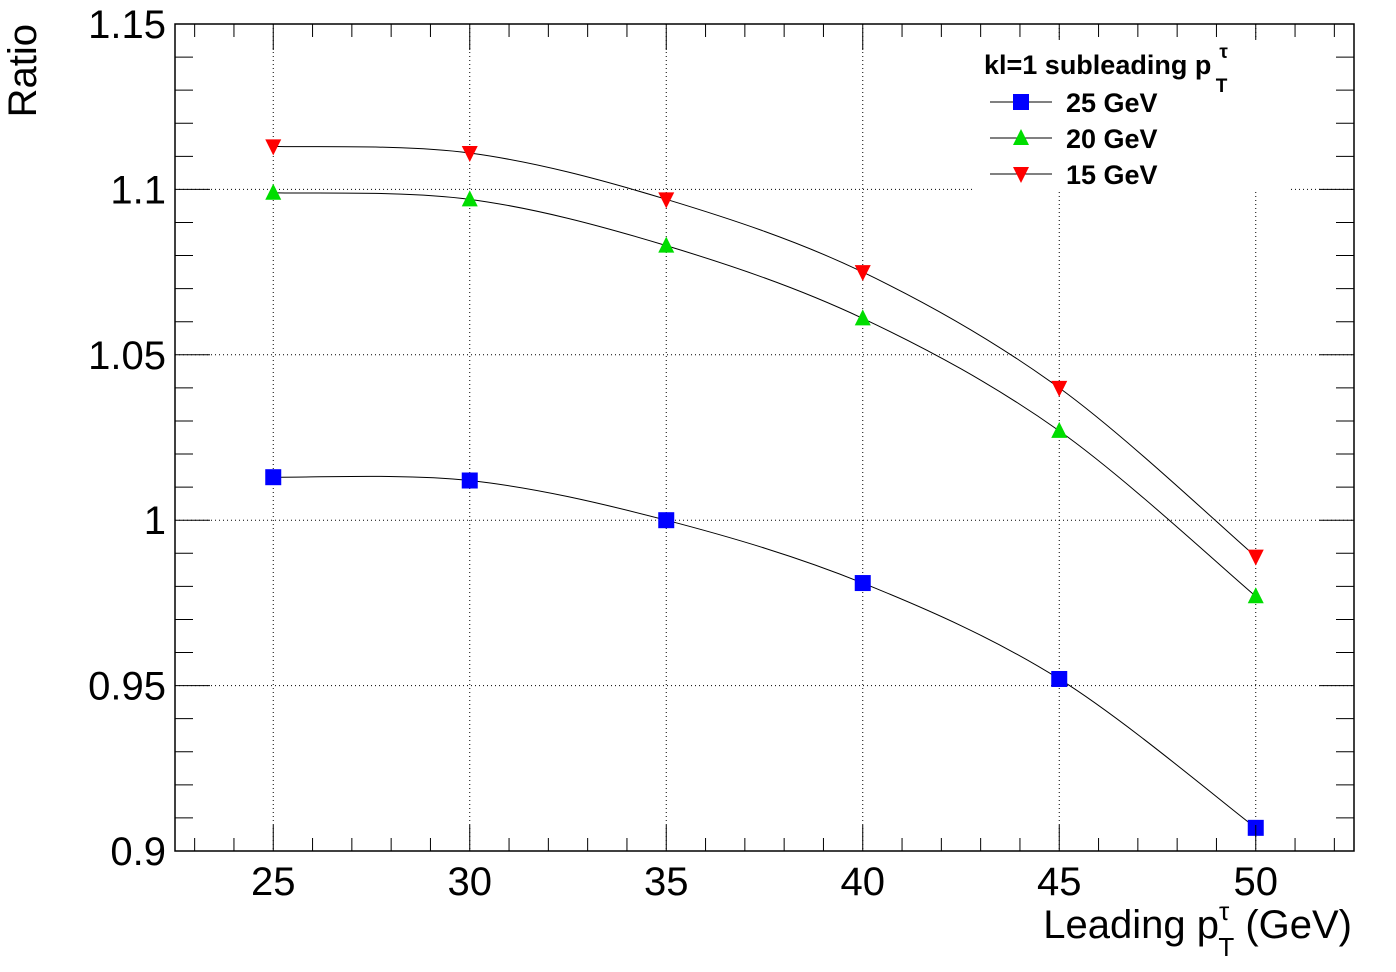  Describe the element at coordinates (1112, 139) in the screenshot. I see `legend-label-1: 20 GeV` at that location.